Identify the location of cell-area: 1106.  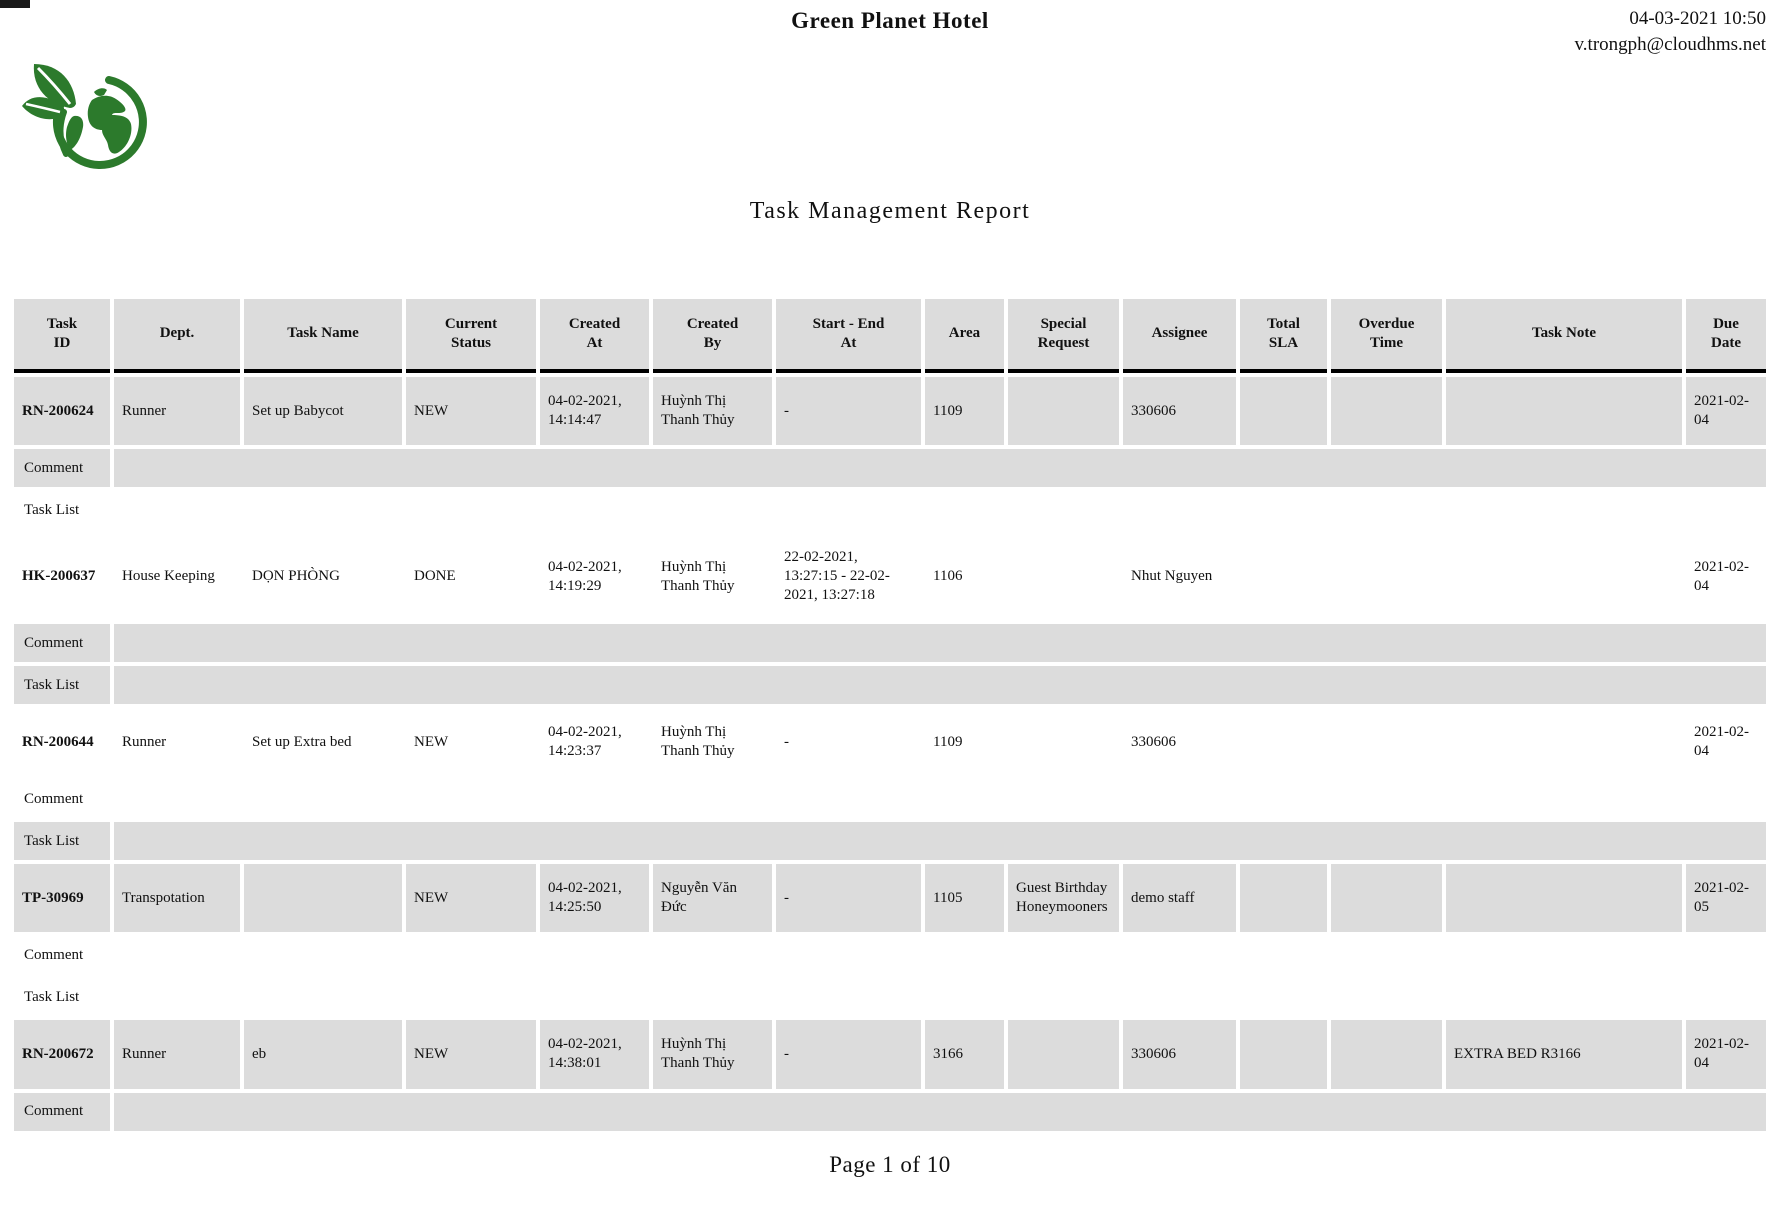
(948, 576).